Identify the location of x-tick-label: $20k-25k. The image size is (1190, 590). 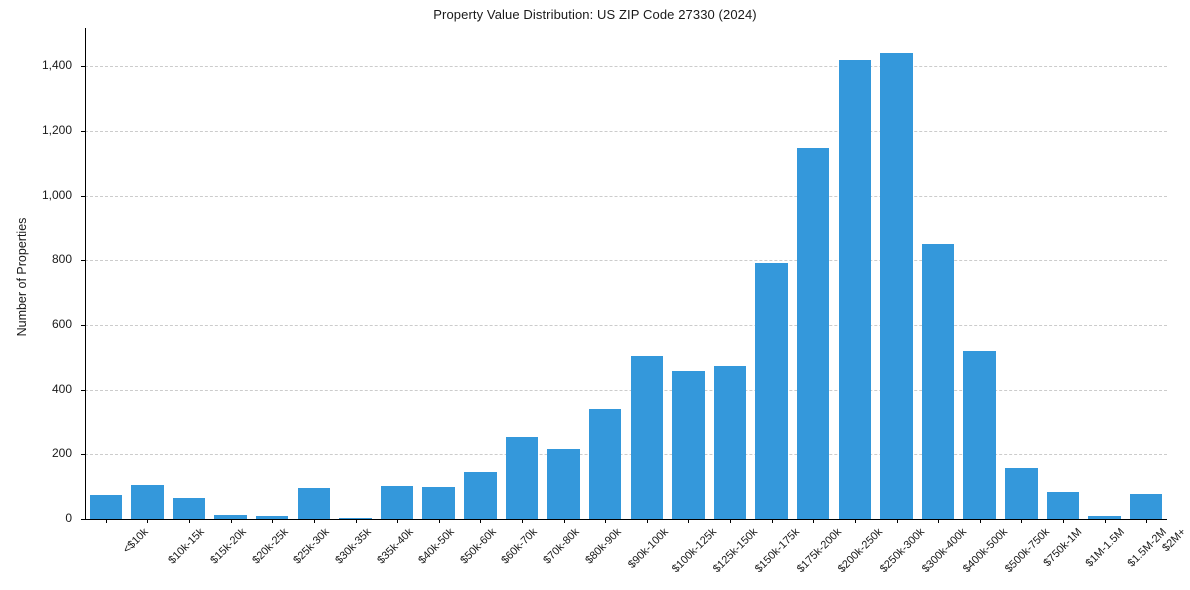
(270, 546).